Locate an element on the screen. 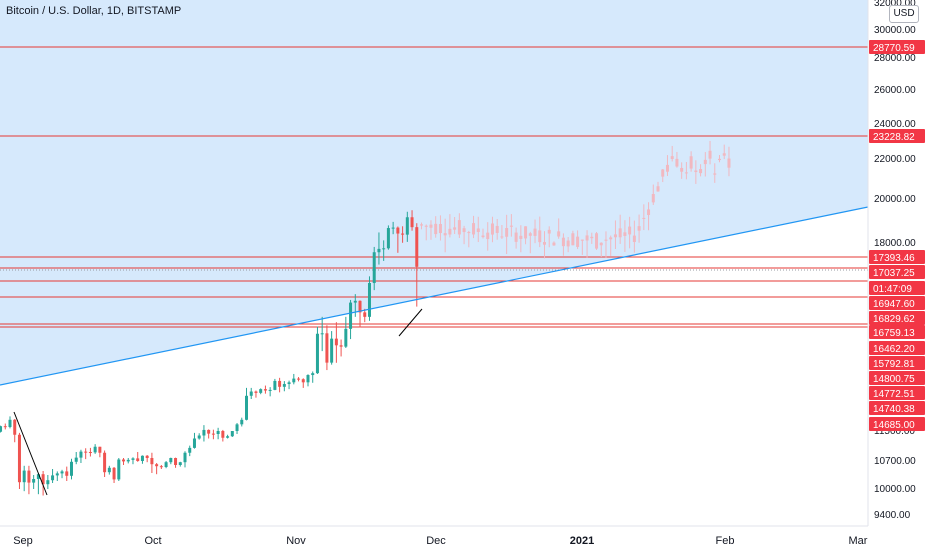  currency-button: USD is located at coordinates (904, 14).